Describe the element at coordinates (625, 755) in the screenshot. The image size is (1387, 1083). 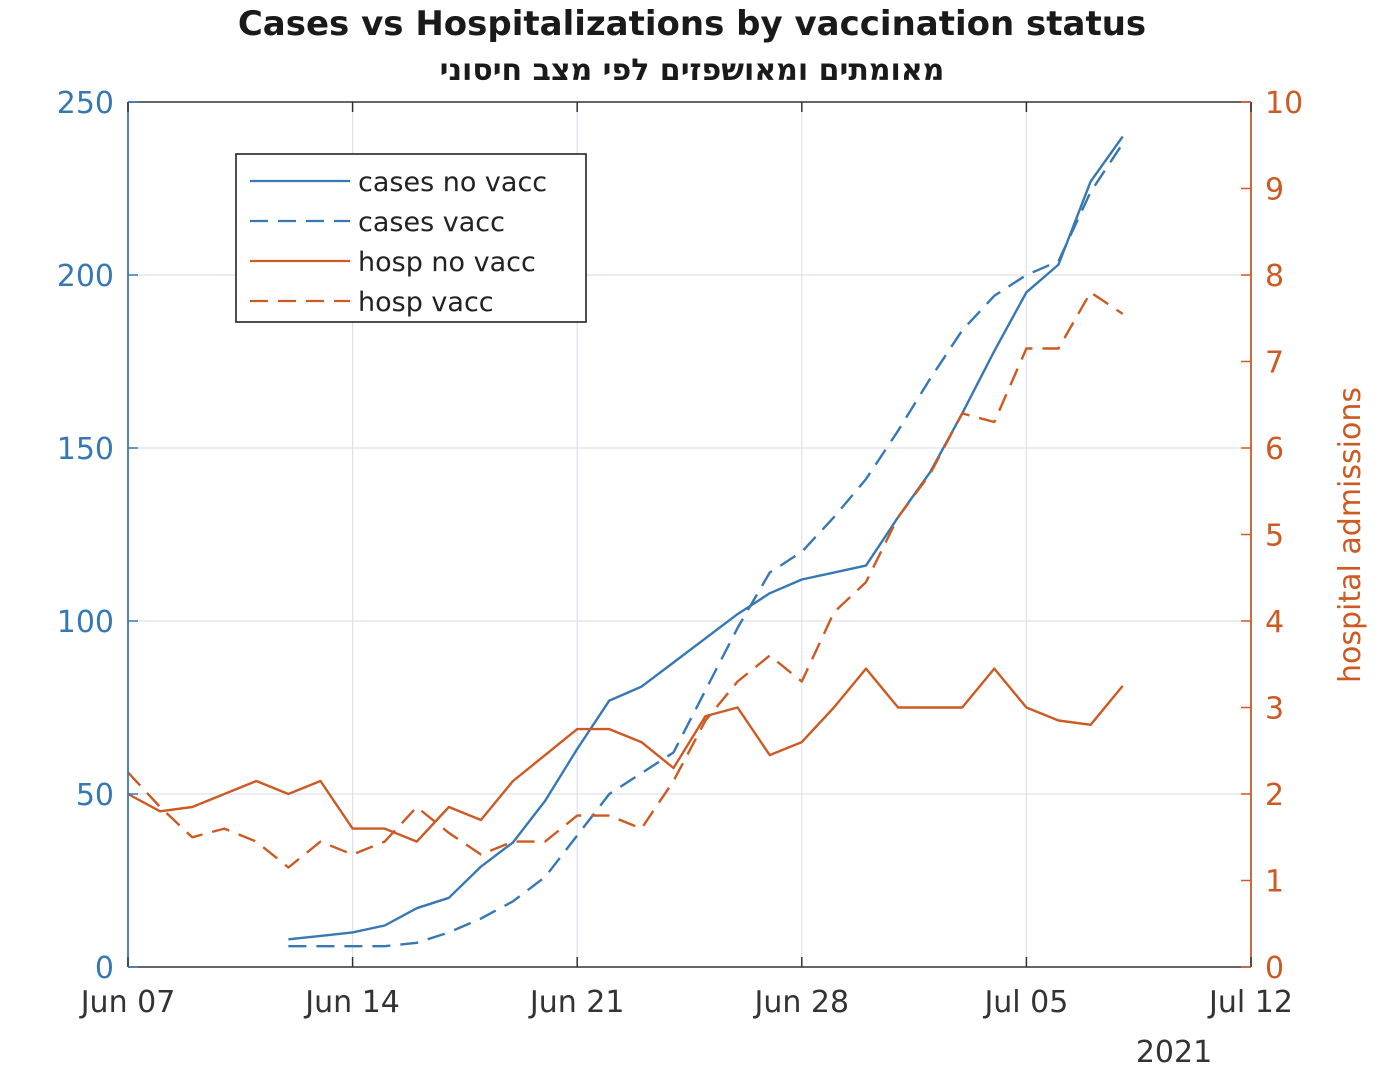
I see `series-line-hosp-no-vacc` at that location.